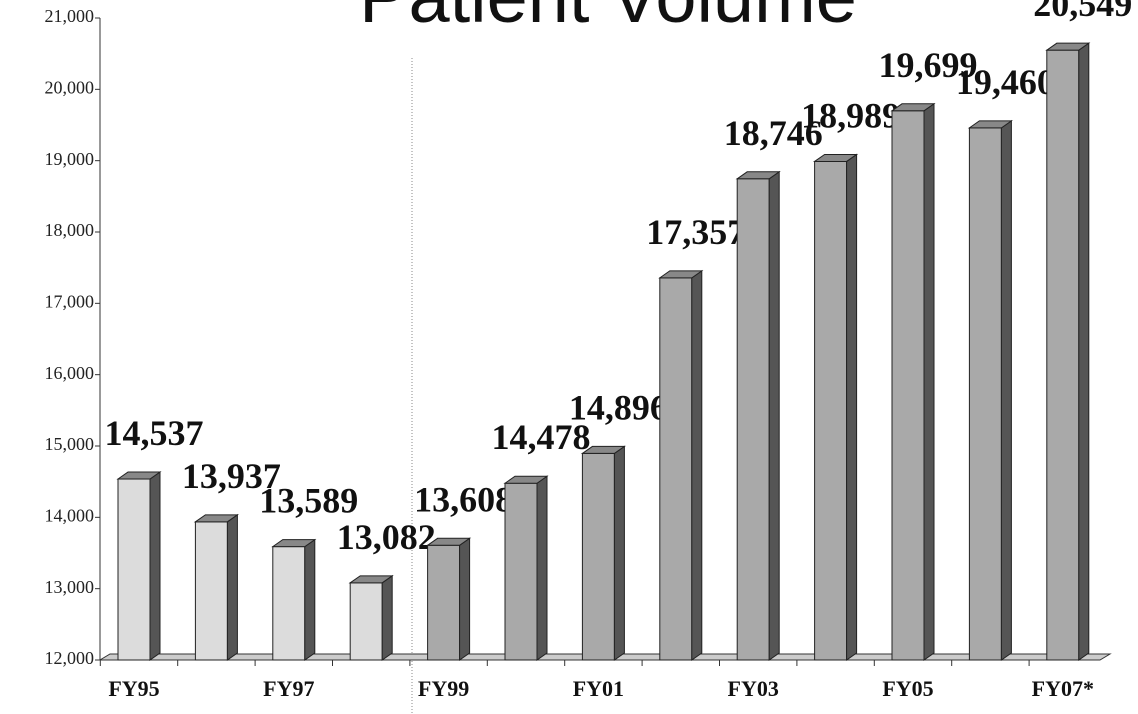 The width and height of the screenshot is (1138, 714). What do you see at coordinates (907, 688) in the screenshot?
I see `x-tick-label: FY05` at bounding box center [907, 688].